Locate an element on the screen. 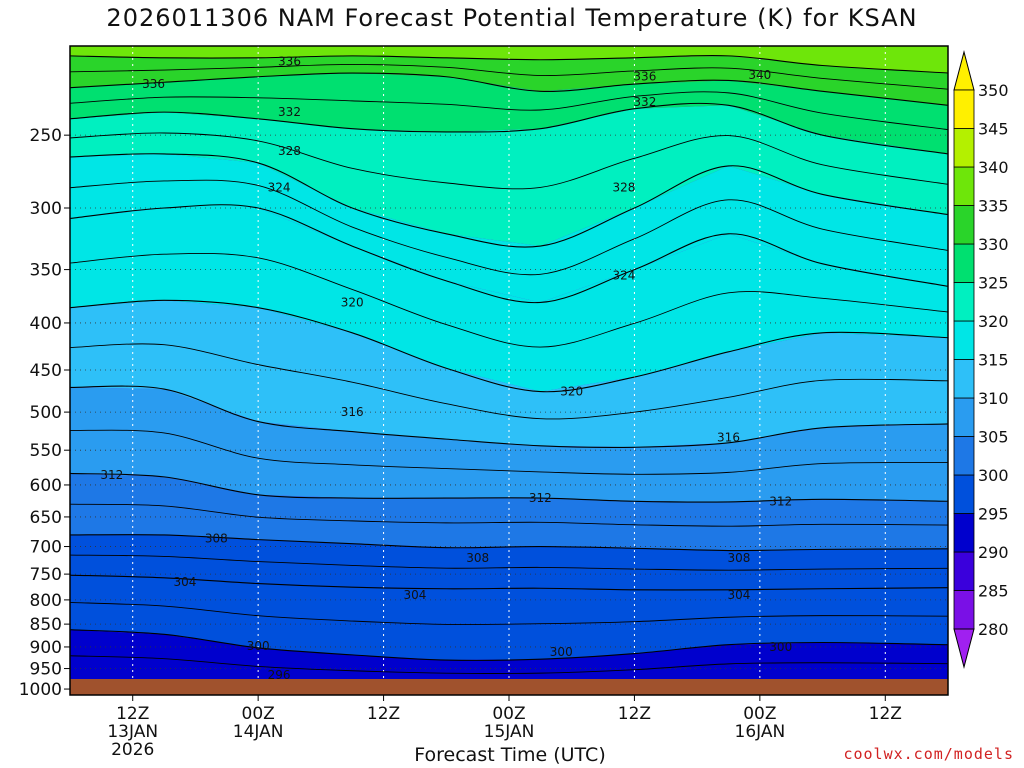 The height and width of the screenshot is (768, 1024). contour-label-328: 328 is located at coordinates (289, 151).